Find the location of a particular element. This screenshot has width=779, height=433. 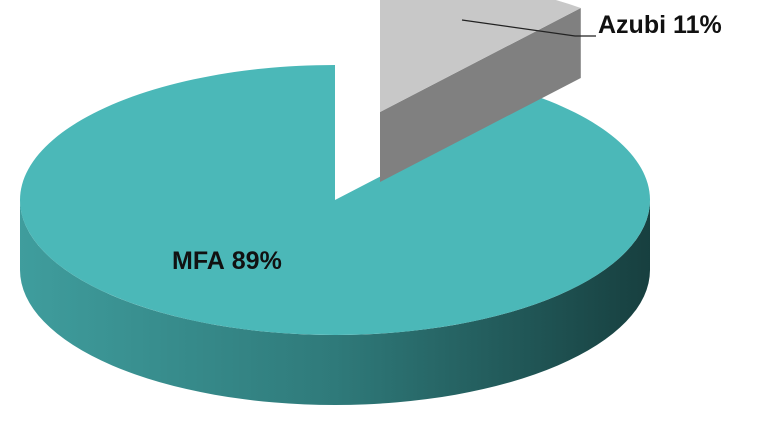

category-label: Azubi is located at coordinates (632, 25).